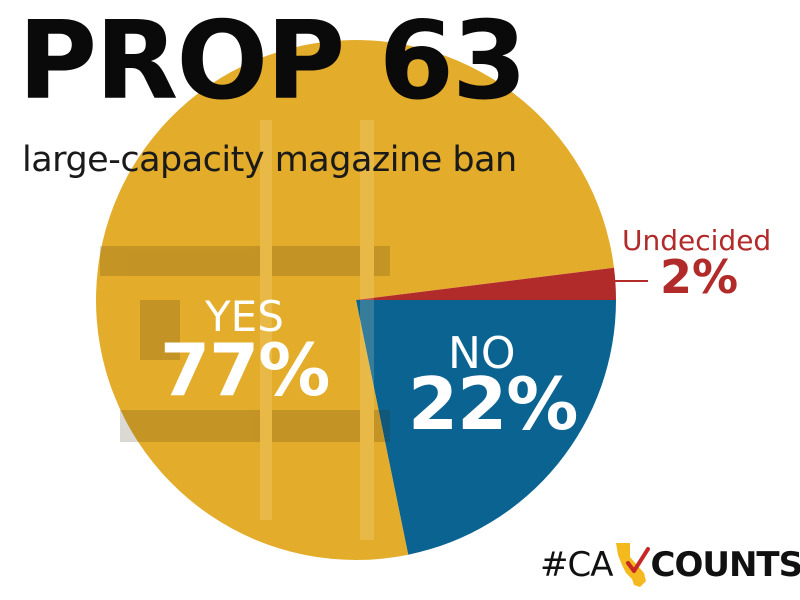 The height and width of the screenshot is (600, 800). I want to click on slice-value-no: 22%, so click(493, 404).